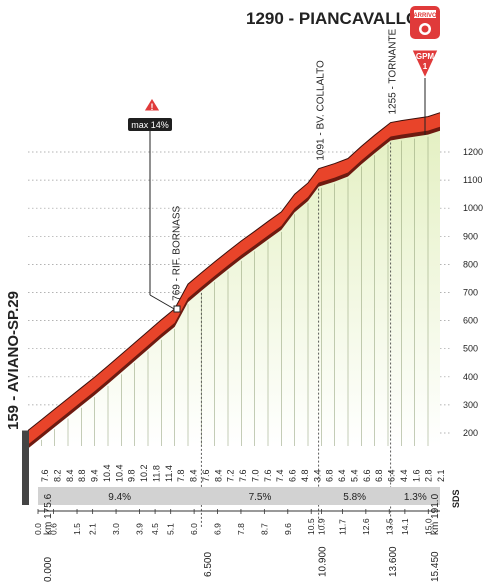 The width and height of the screenshot is (492, 585). What do you see at coordinates (435, 566) in the screenshot?
I see `end-km-label: 15.450` at bounding box center [435, 566].